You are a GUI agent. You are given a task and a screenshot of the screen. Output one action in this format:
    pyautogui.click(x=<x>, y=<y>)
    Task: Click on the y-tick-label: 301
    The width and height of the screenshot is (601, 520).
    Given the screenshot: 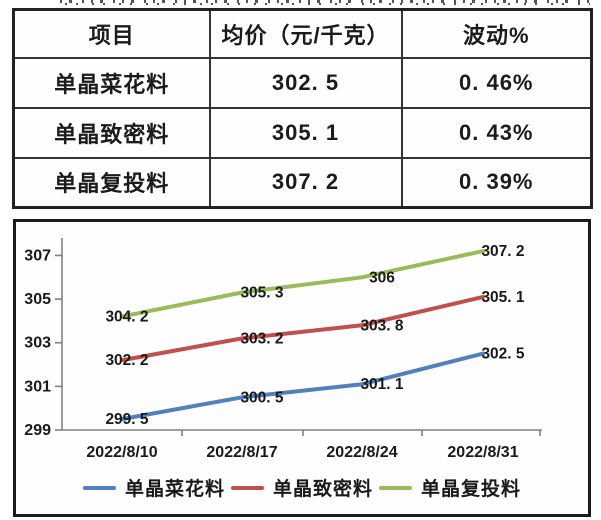 What is the action you would take?
    pyautogui.click(x=37, y=386)
    